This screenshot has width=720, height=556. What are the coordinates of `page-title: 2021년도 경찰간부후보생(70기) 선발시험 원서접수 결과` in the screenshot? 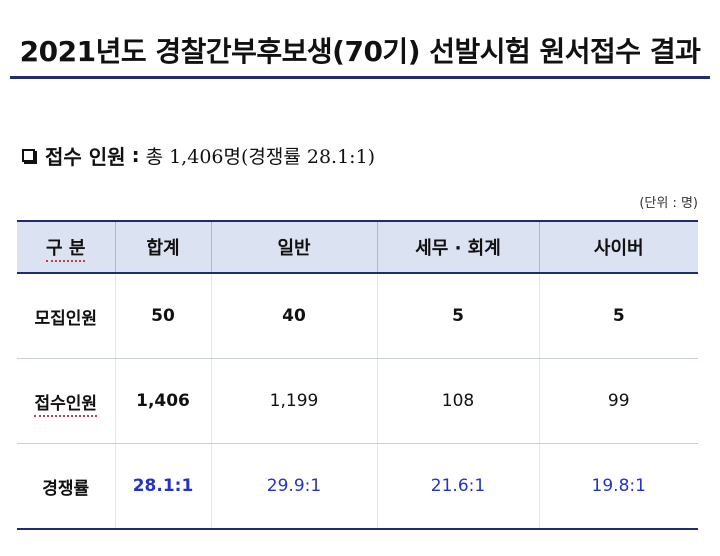 It's located at (360, 51).